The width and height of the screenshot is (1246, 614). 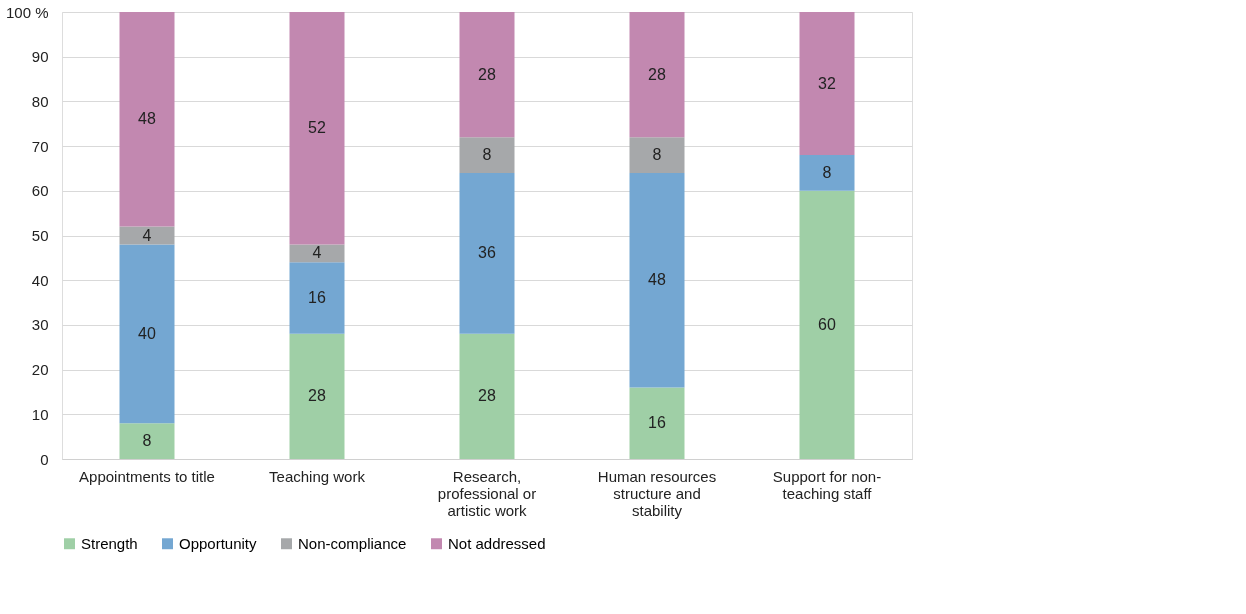 I want to click on legend-label: Opportunity, so click(x=218, y=543).